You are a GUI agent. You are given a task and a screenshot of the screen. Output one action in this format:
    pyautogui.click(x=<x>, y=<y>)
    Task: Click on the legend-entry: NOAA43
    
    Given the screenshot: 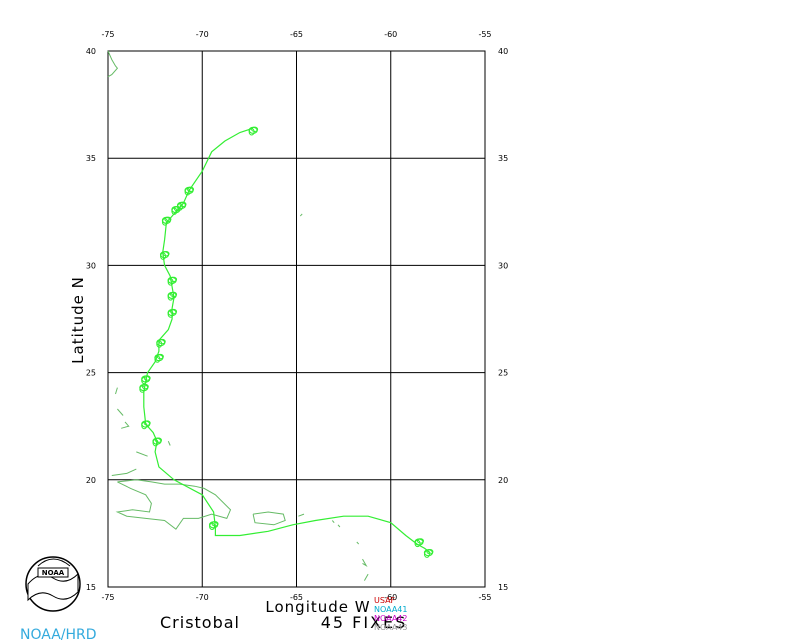 What is the action you would take?
    pyautogui.click(x=391, y=627)
    